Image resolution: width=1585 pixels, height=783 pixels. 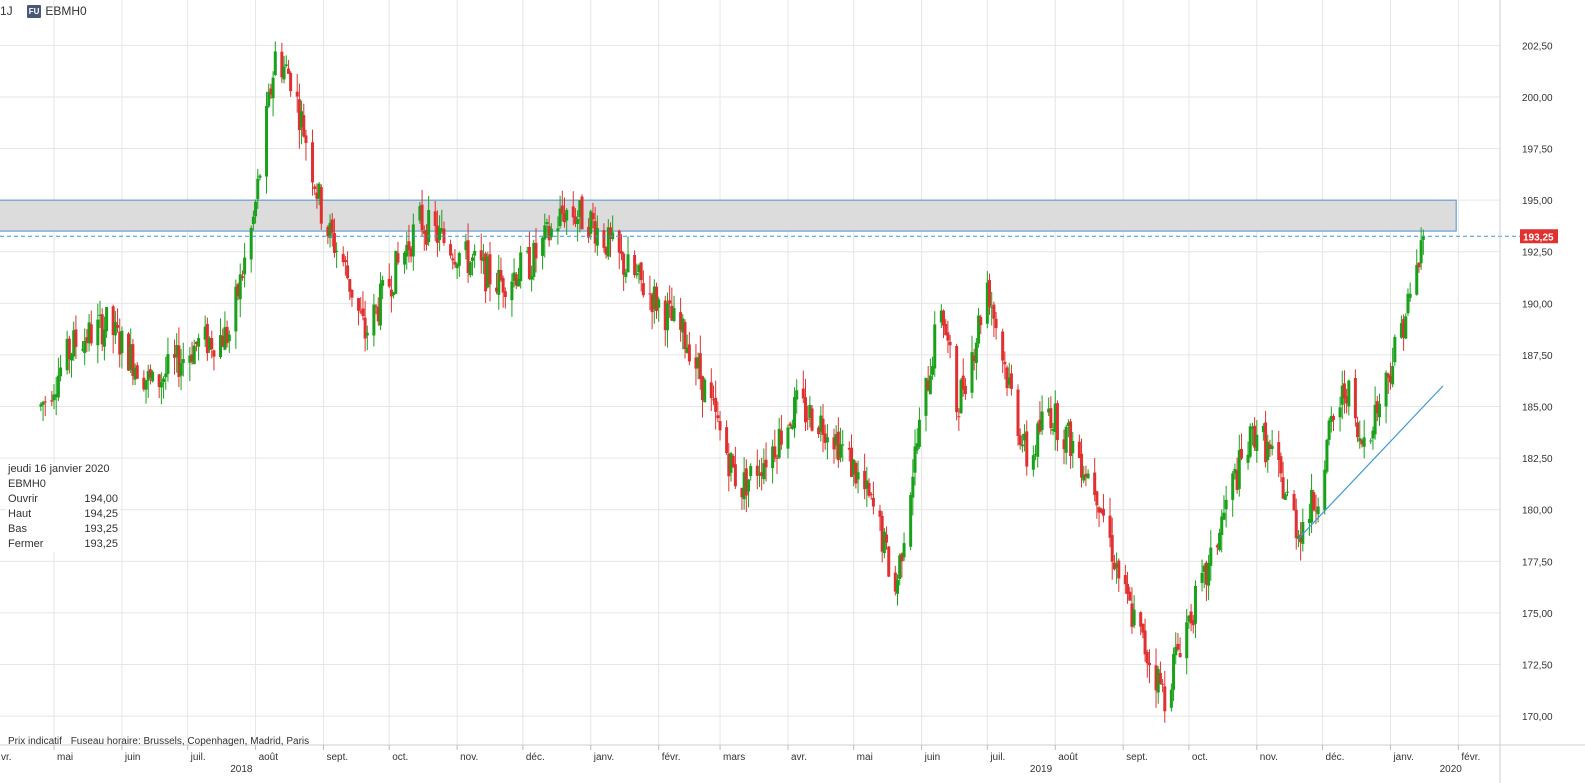 I want to click on x-month-label: oct., so click(x=1200, y=757).